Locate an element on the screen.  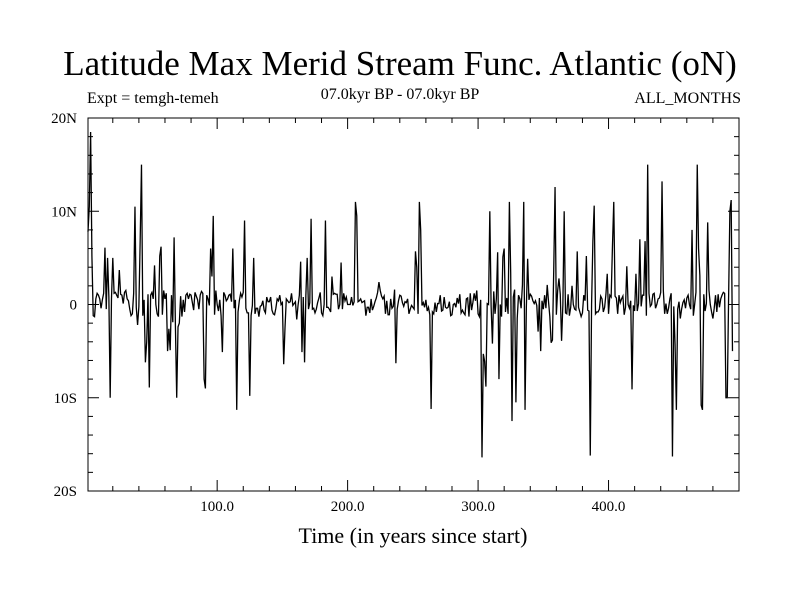
y-tick-label: 0 is located at coordinates (74, 306).